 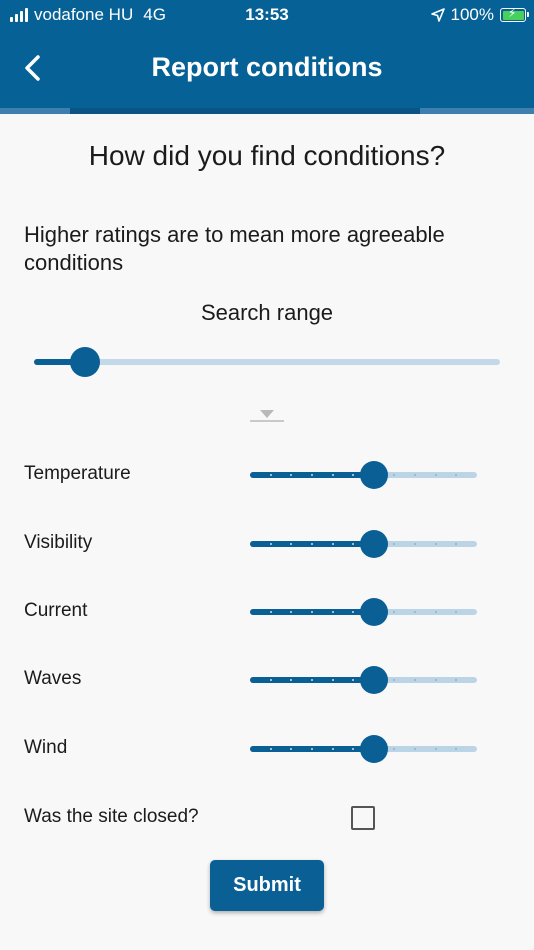 I want to click on search-range-thumb, so click(x=85, y=362).